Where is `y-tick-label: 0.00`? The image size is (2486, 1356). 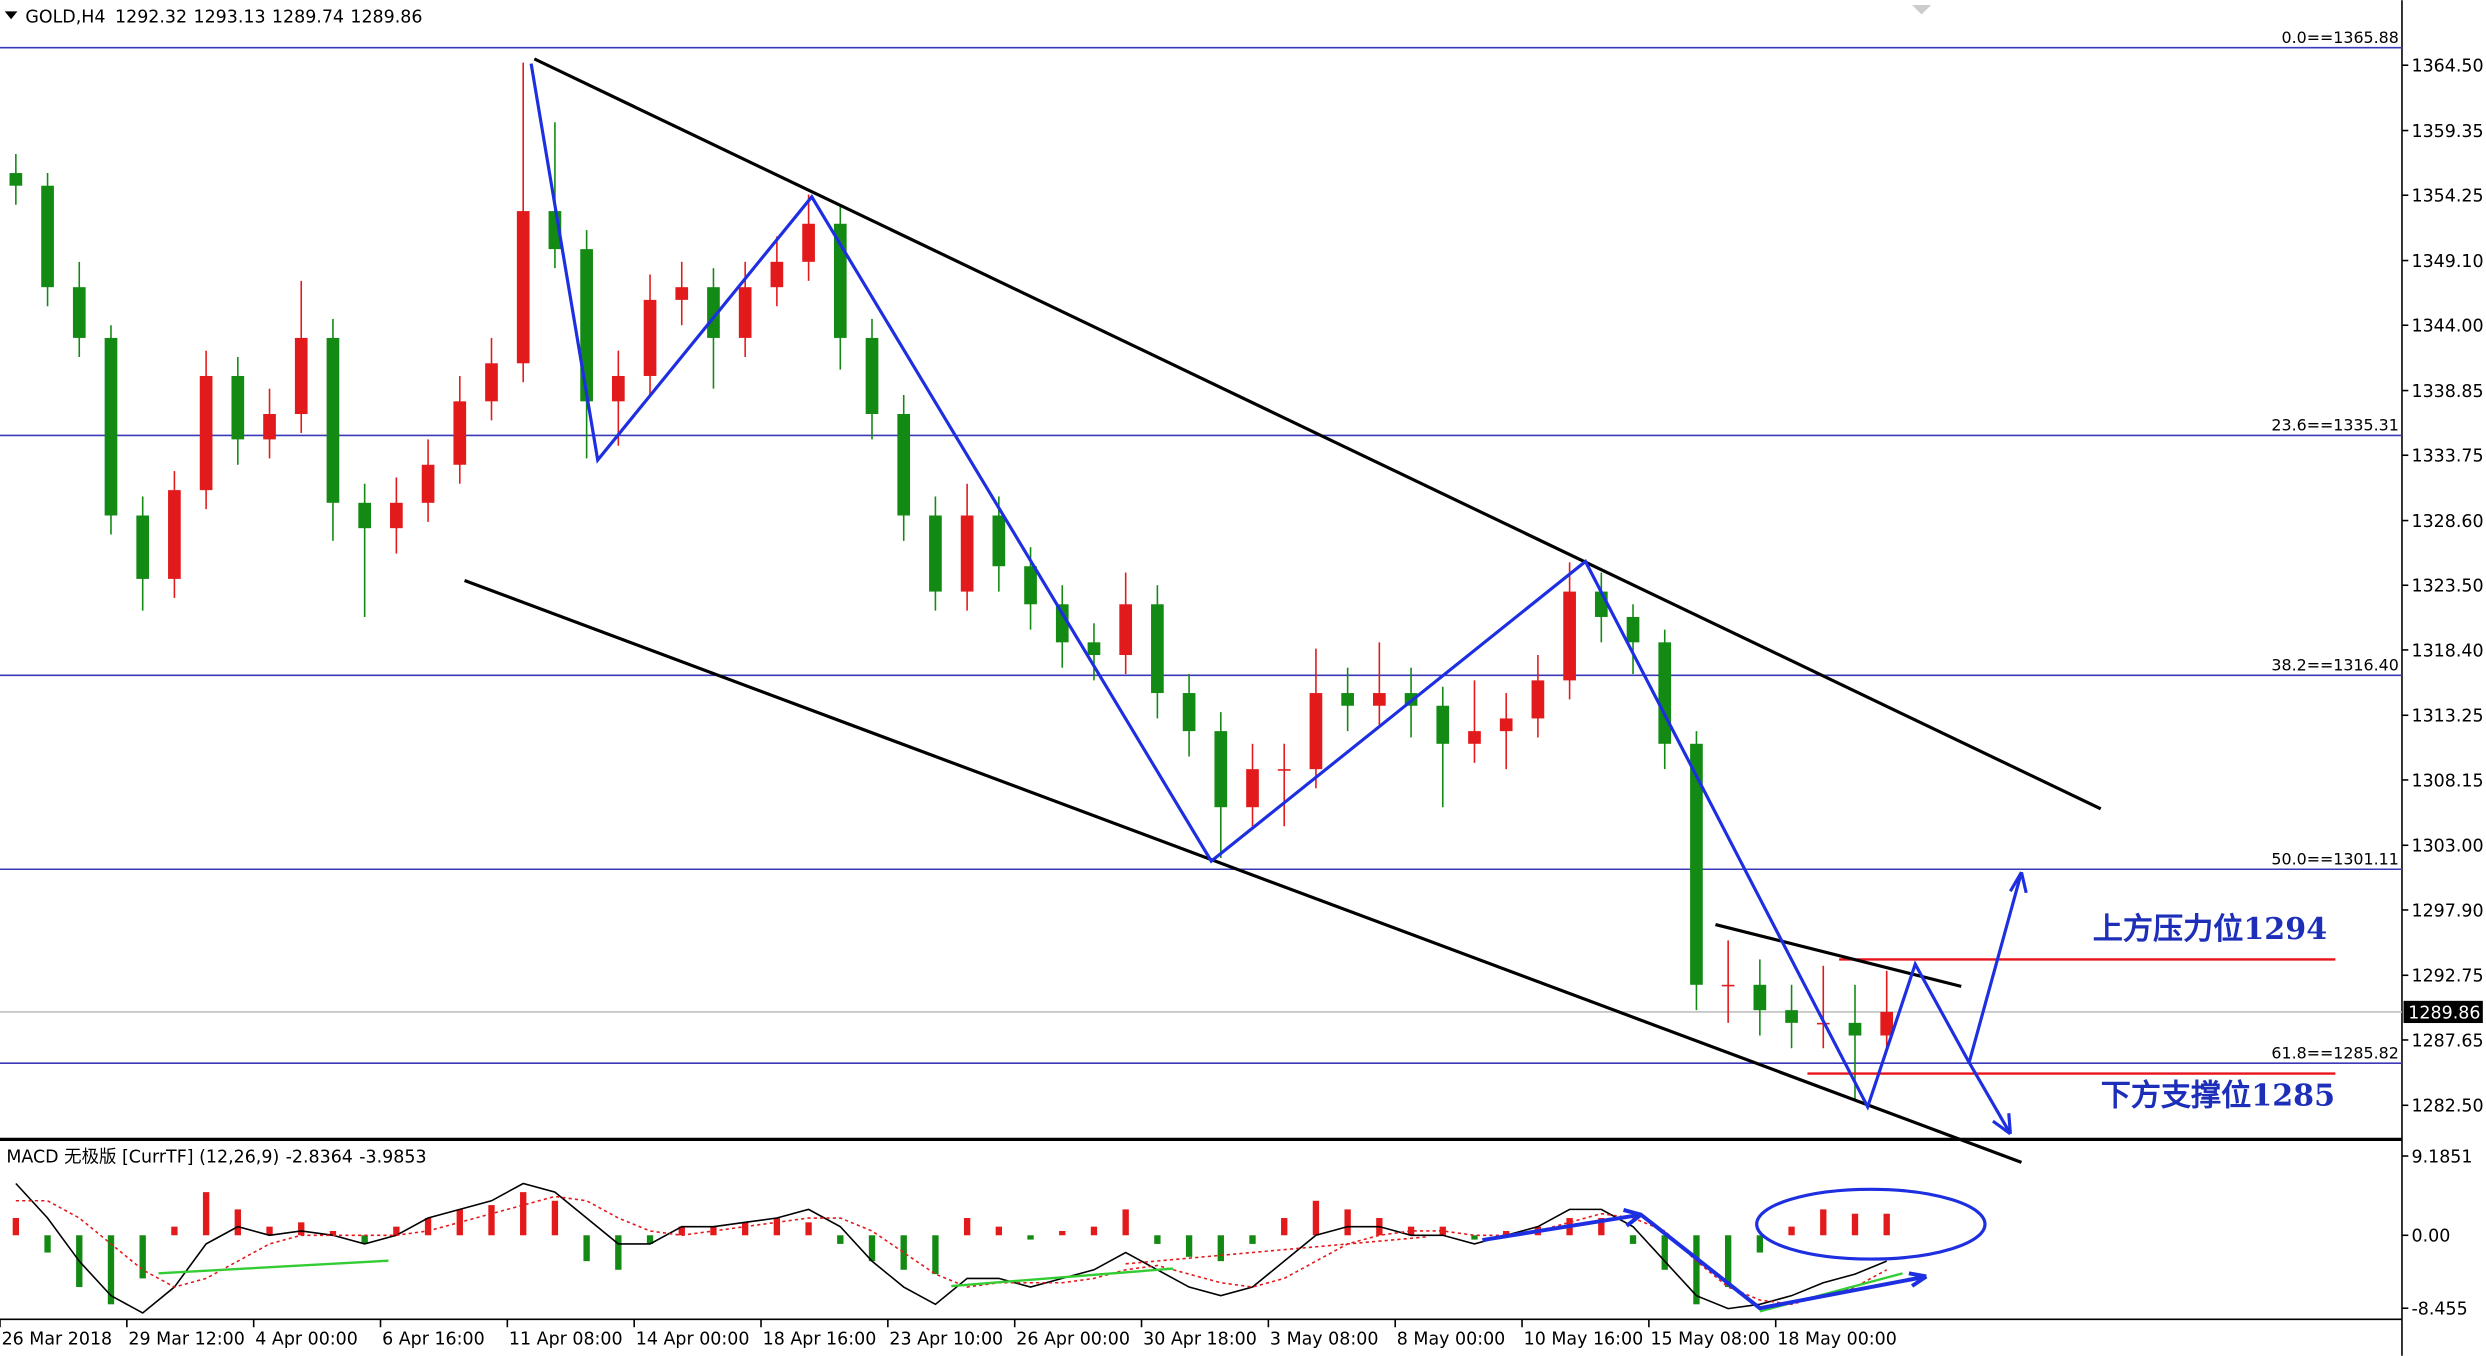 y-tick-label: 0.00 is located at coordinates (2430, 1237).